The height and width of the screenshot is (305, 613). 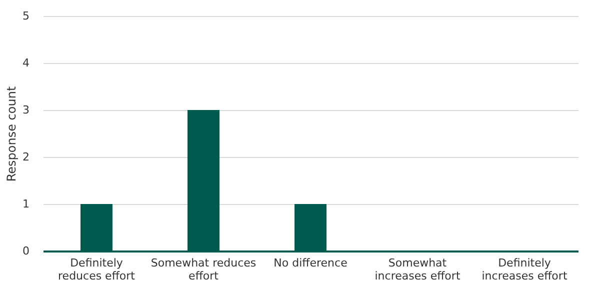 I want to click on y-tick-label: 3, so click(x=26, y=110).